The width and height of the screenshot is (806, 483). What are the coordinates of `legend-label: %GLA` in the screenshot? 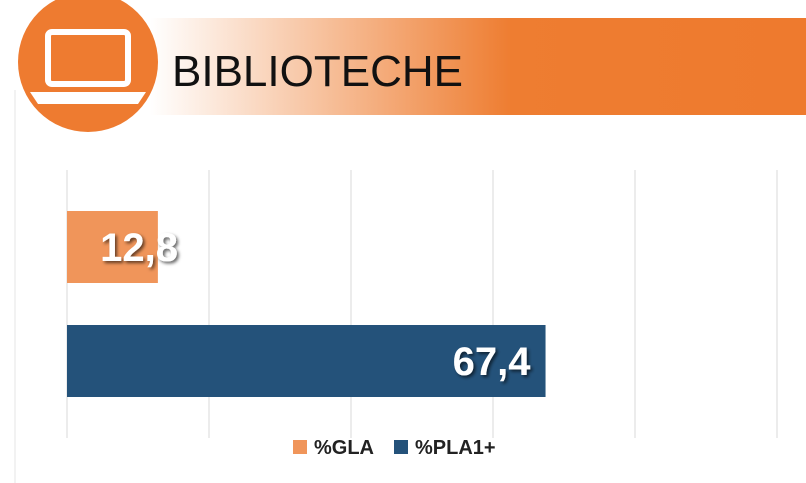 It's located at (344, 448).